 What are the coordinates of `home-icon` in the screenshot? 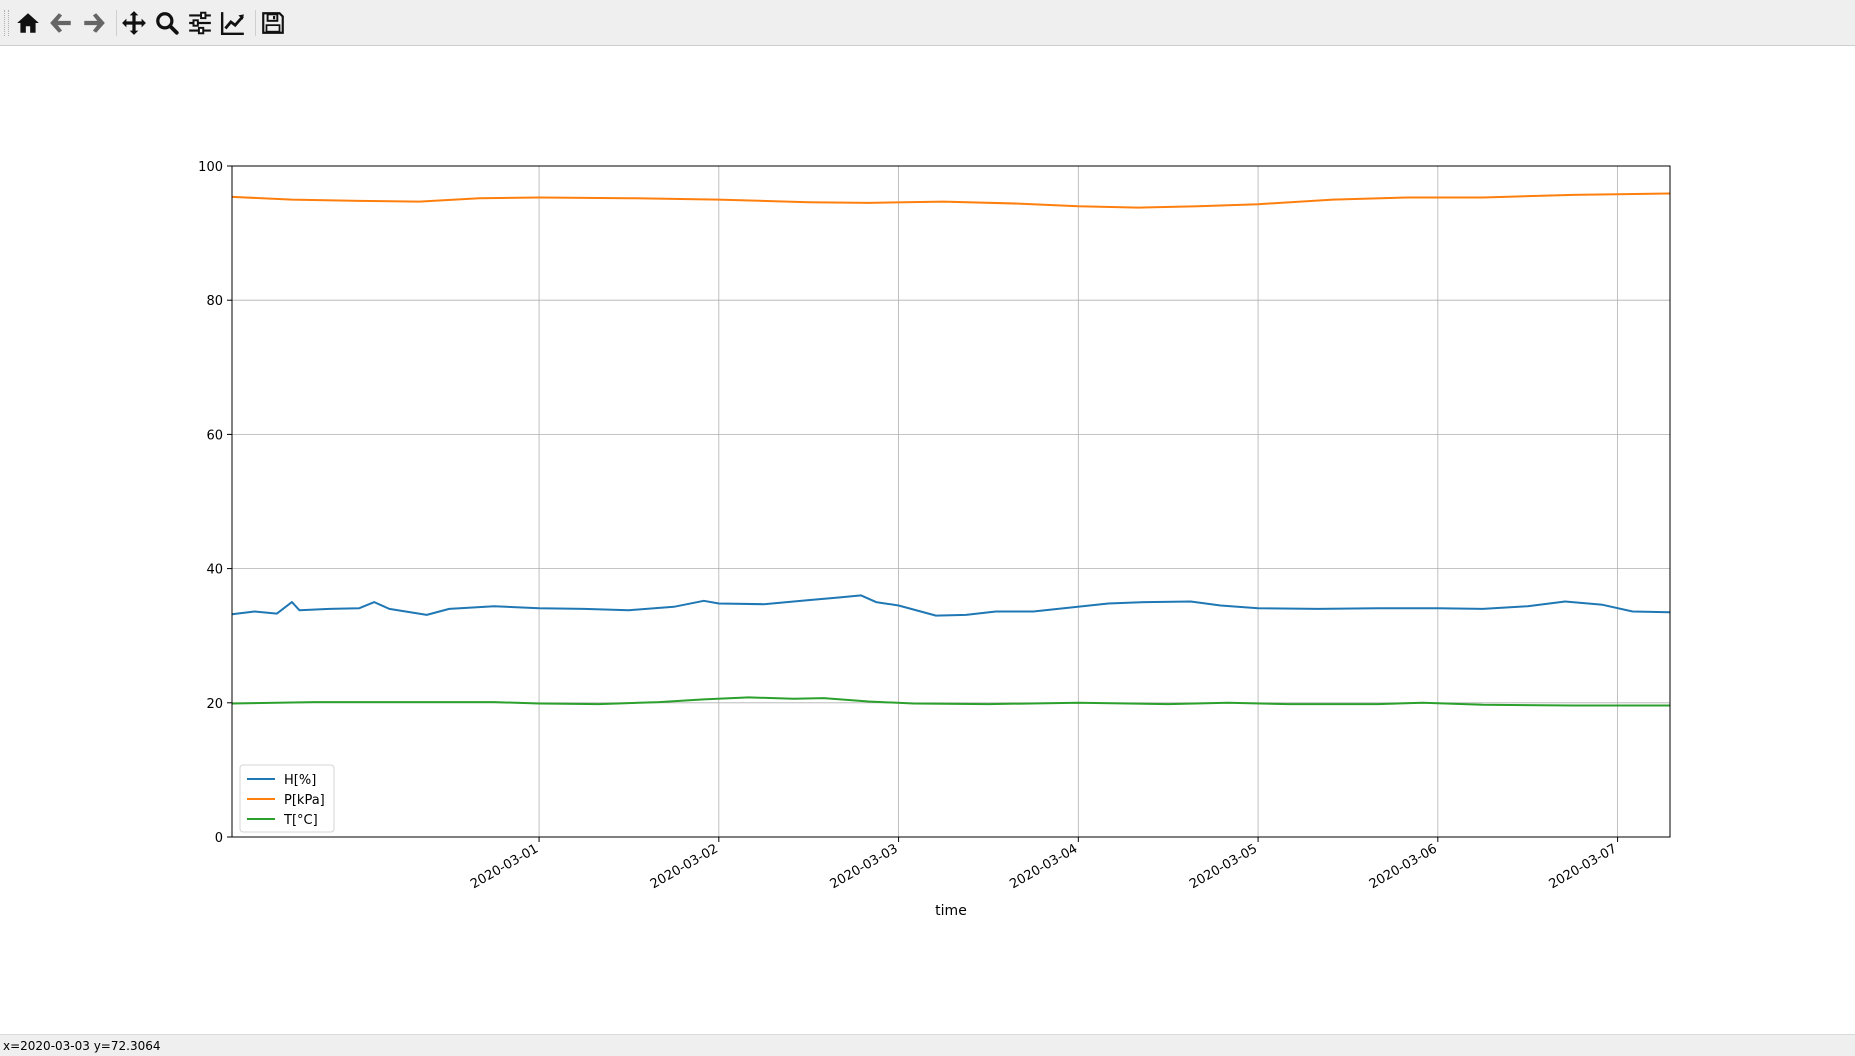 It's located at (28, 23).